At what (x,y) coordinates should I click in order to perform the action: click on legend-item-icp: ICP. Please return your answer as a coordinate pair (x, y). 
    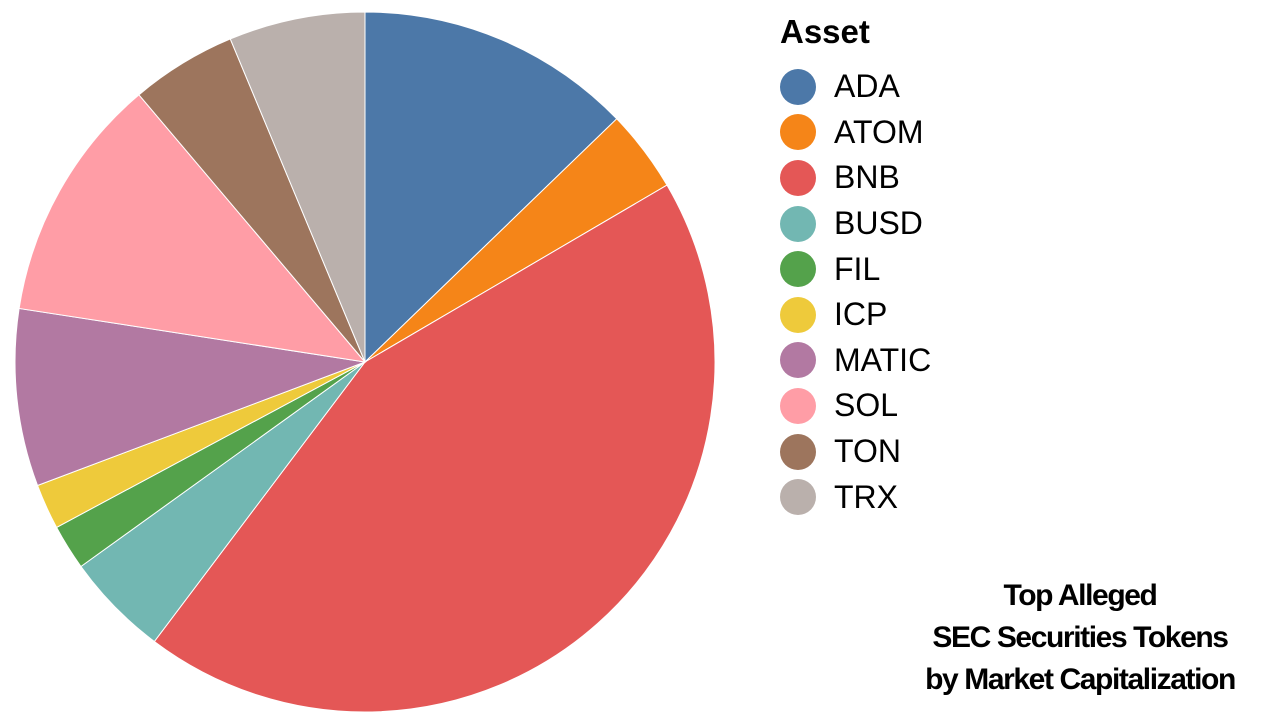
    Looking at the image, I should click on (910, 315).